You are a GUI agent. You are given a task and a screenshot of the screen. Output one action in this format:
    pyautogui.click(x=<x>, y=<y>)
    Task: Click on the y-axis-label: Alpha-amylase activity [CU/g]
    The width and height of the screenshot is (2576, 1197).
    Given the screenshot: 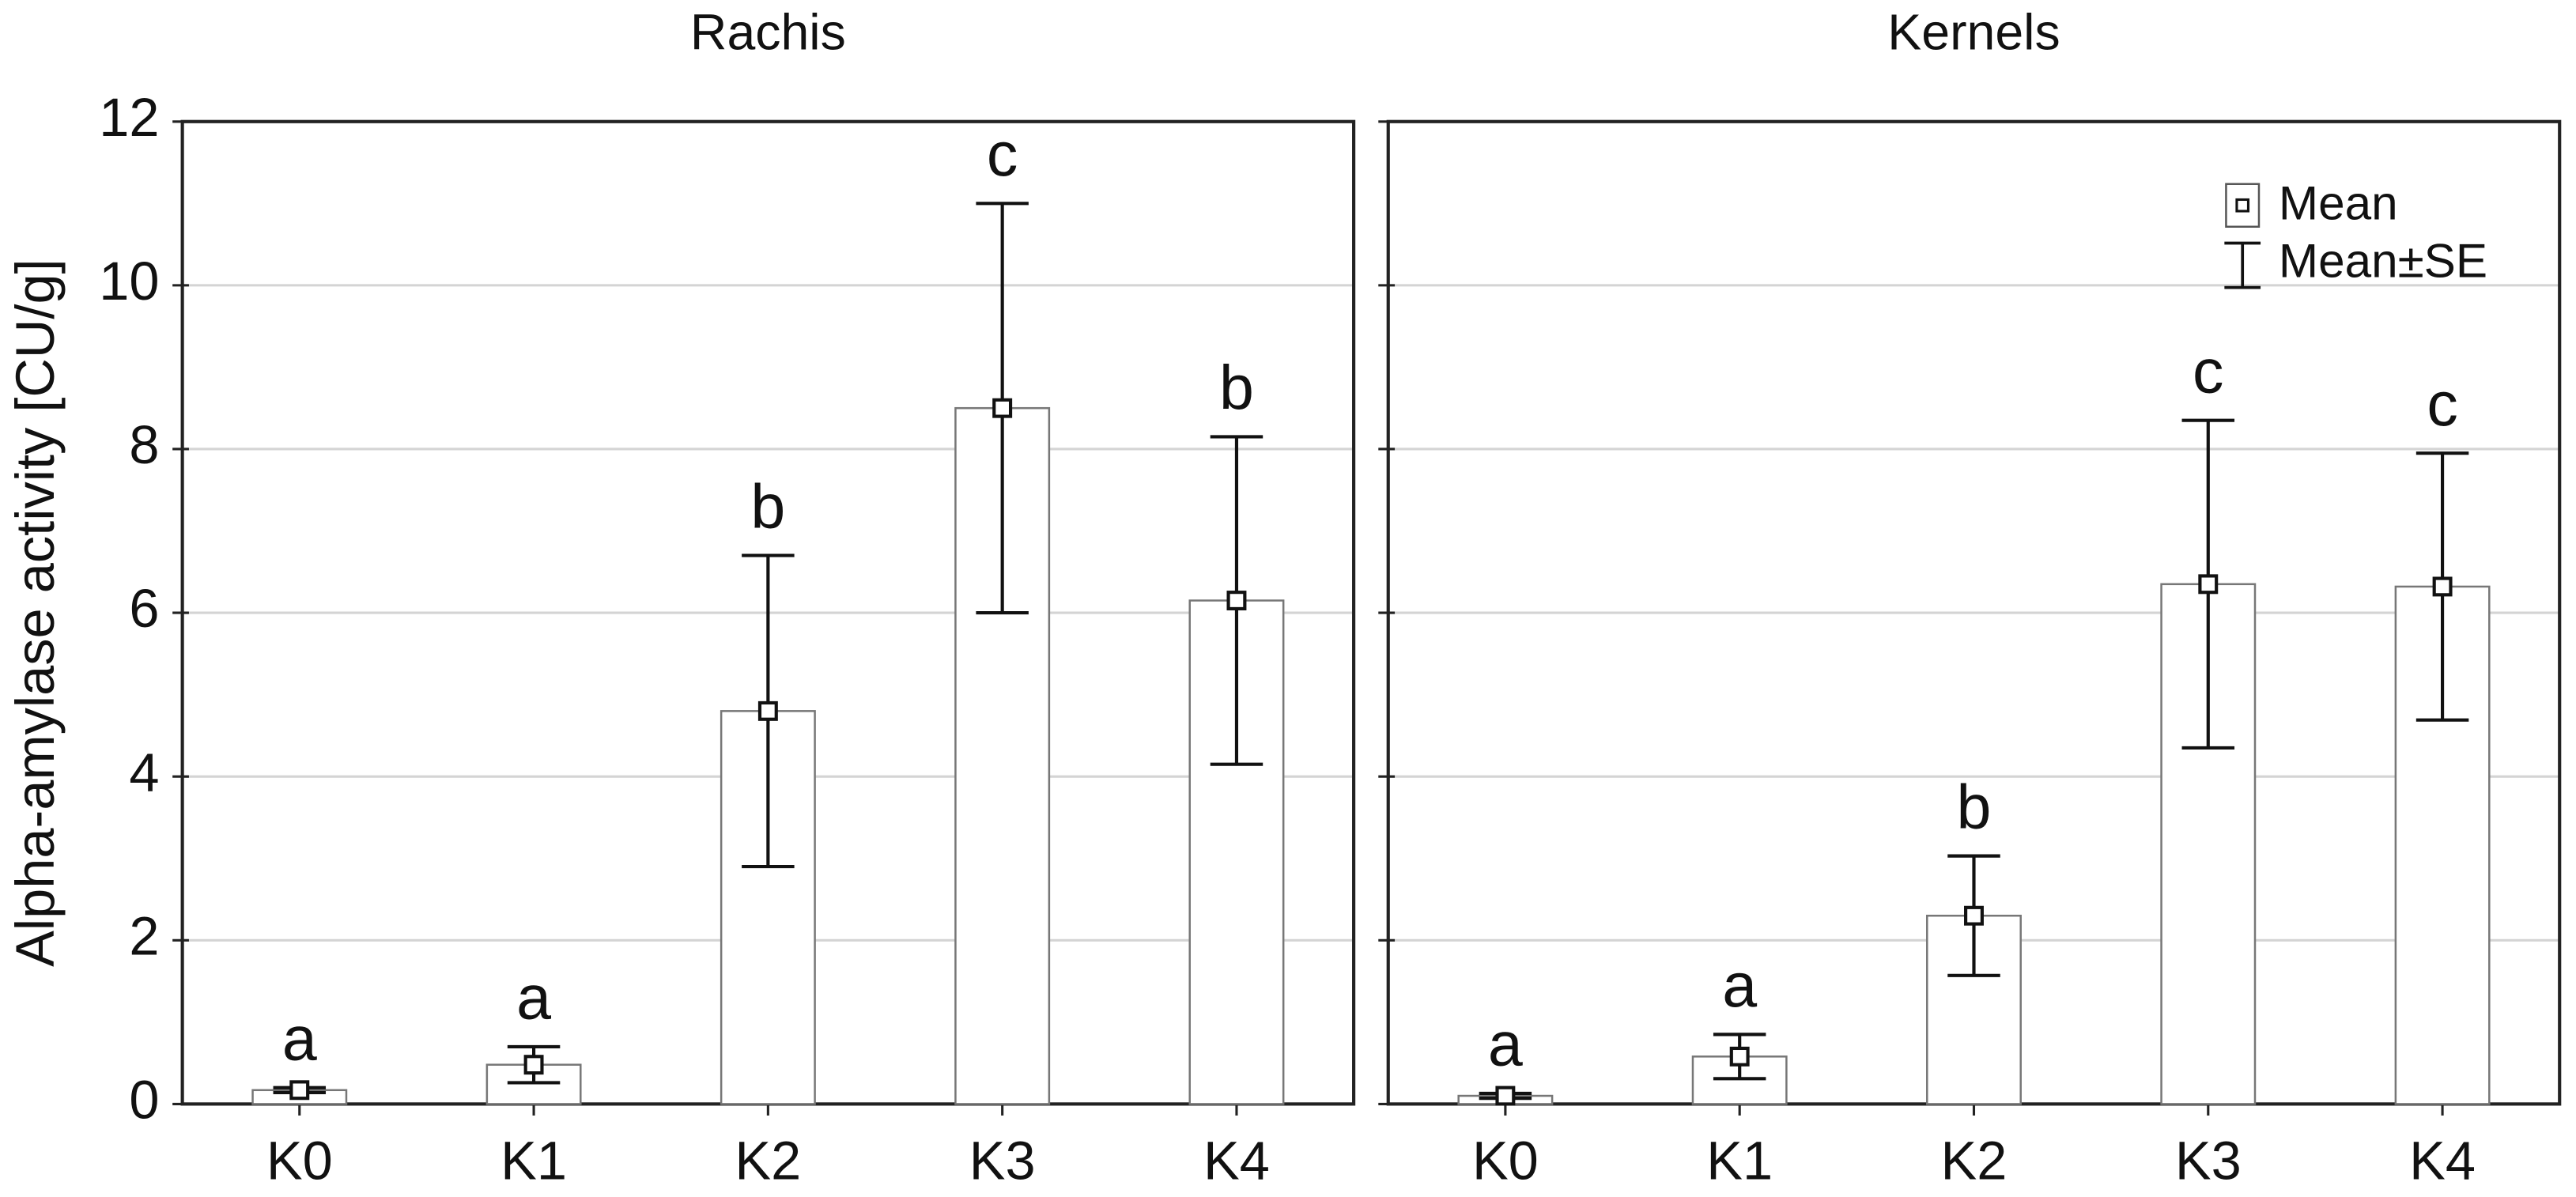 What is the action you would take?
    pyautogui.click(x=35, y=612)
    